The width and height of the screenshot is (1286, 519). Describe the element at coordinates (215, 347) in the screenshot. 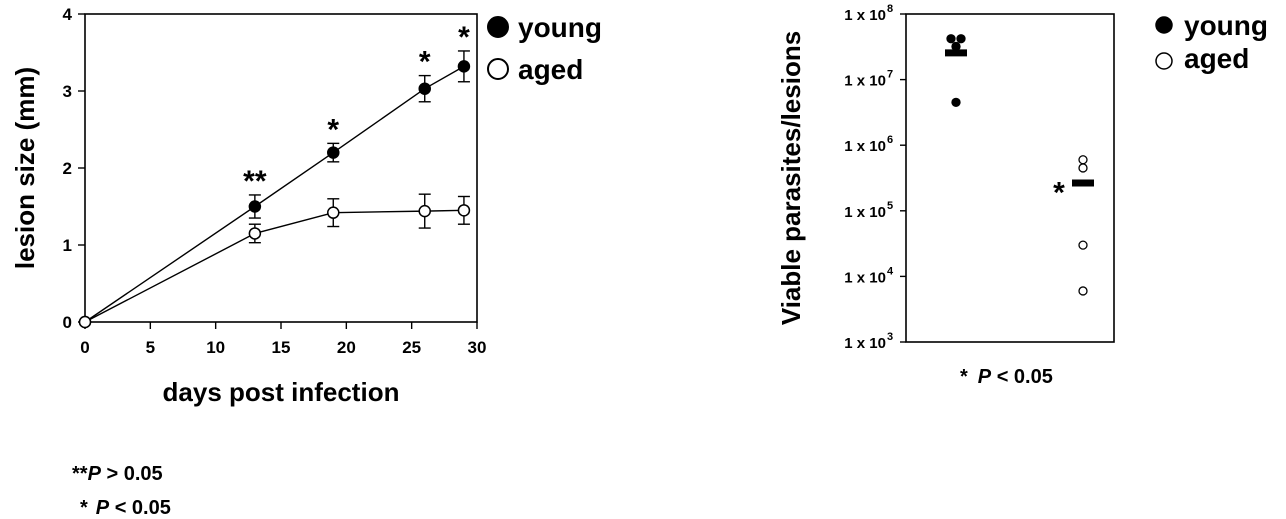

I see `x-tick-label: 10` at that location.